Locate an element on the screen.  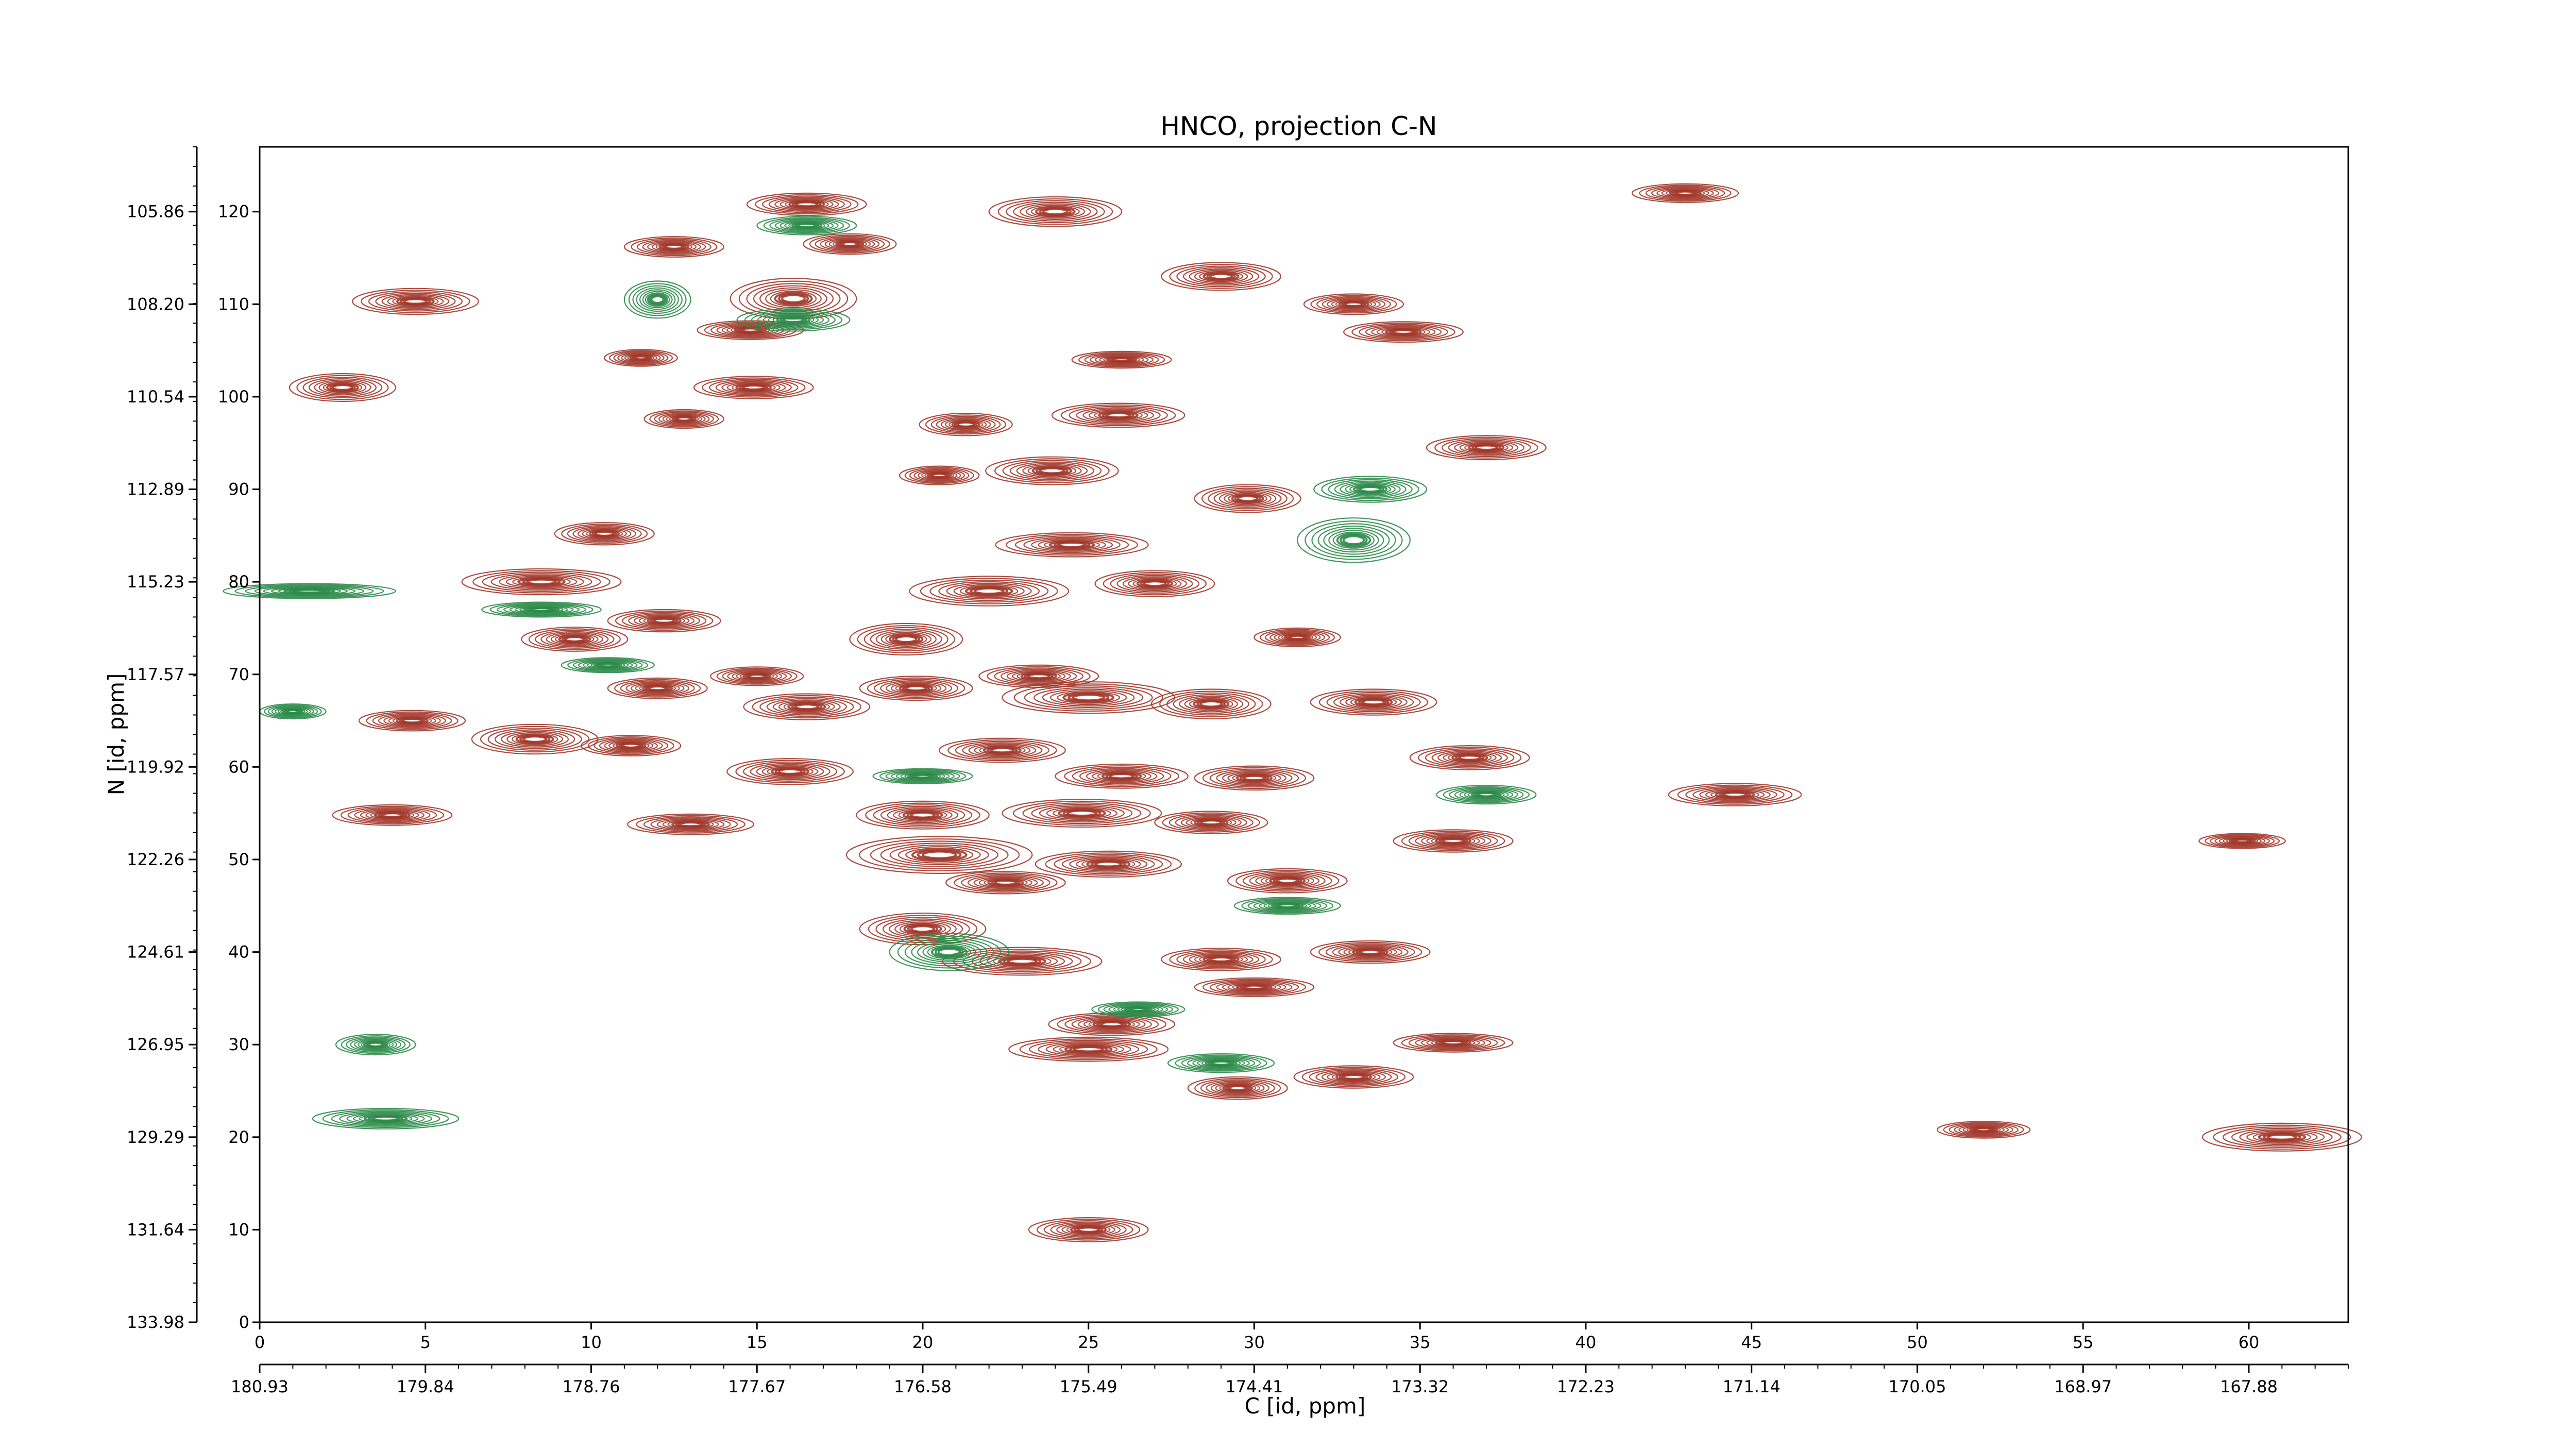
y-ppm-tick-label: 108.20 is located at coordinates (155, 304).